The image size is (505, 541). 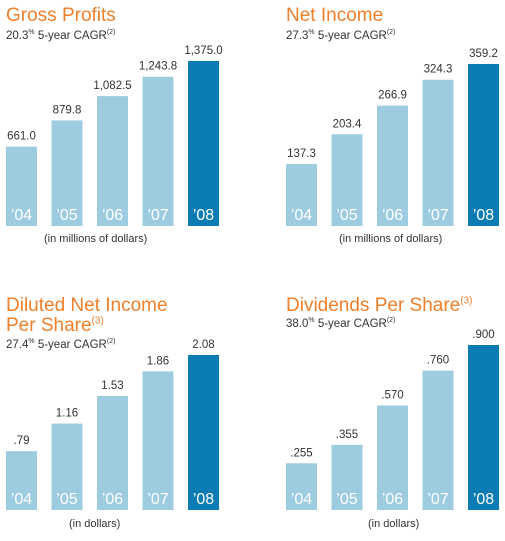 I want to click on data-label-2: .570, so click(x=392, y=396).